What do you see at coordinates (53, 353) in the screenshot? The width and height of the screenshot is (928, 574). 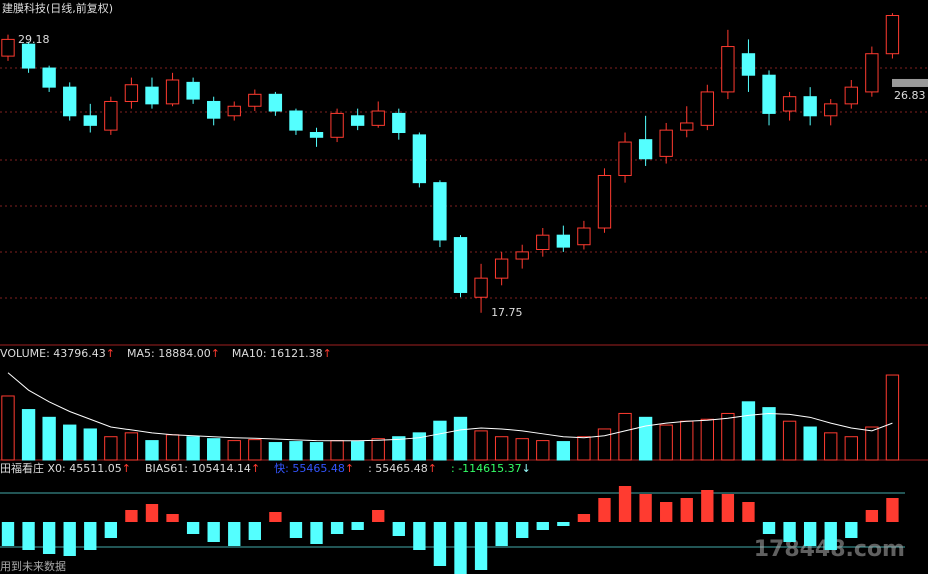 I see `legend-text: VOLUME: 43796.43` at bounding box center [53, 353].